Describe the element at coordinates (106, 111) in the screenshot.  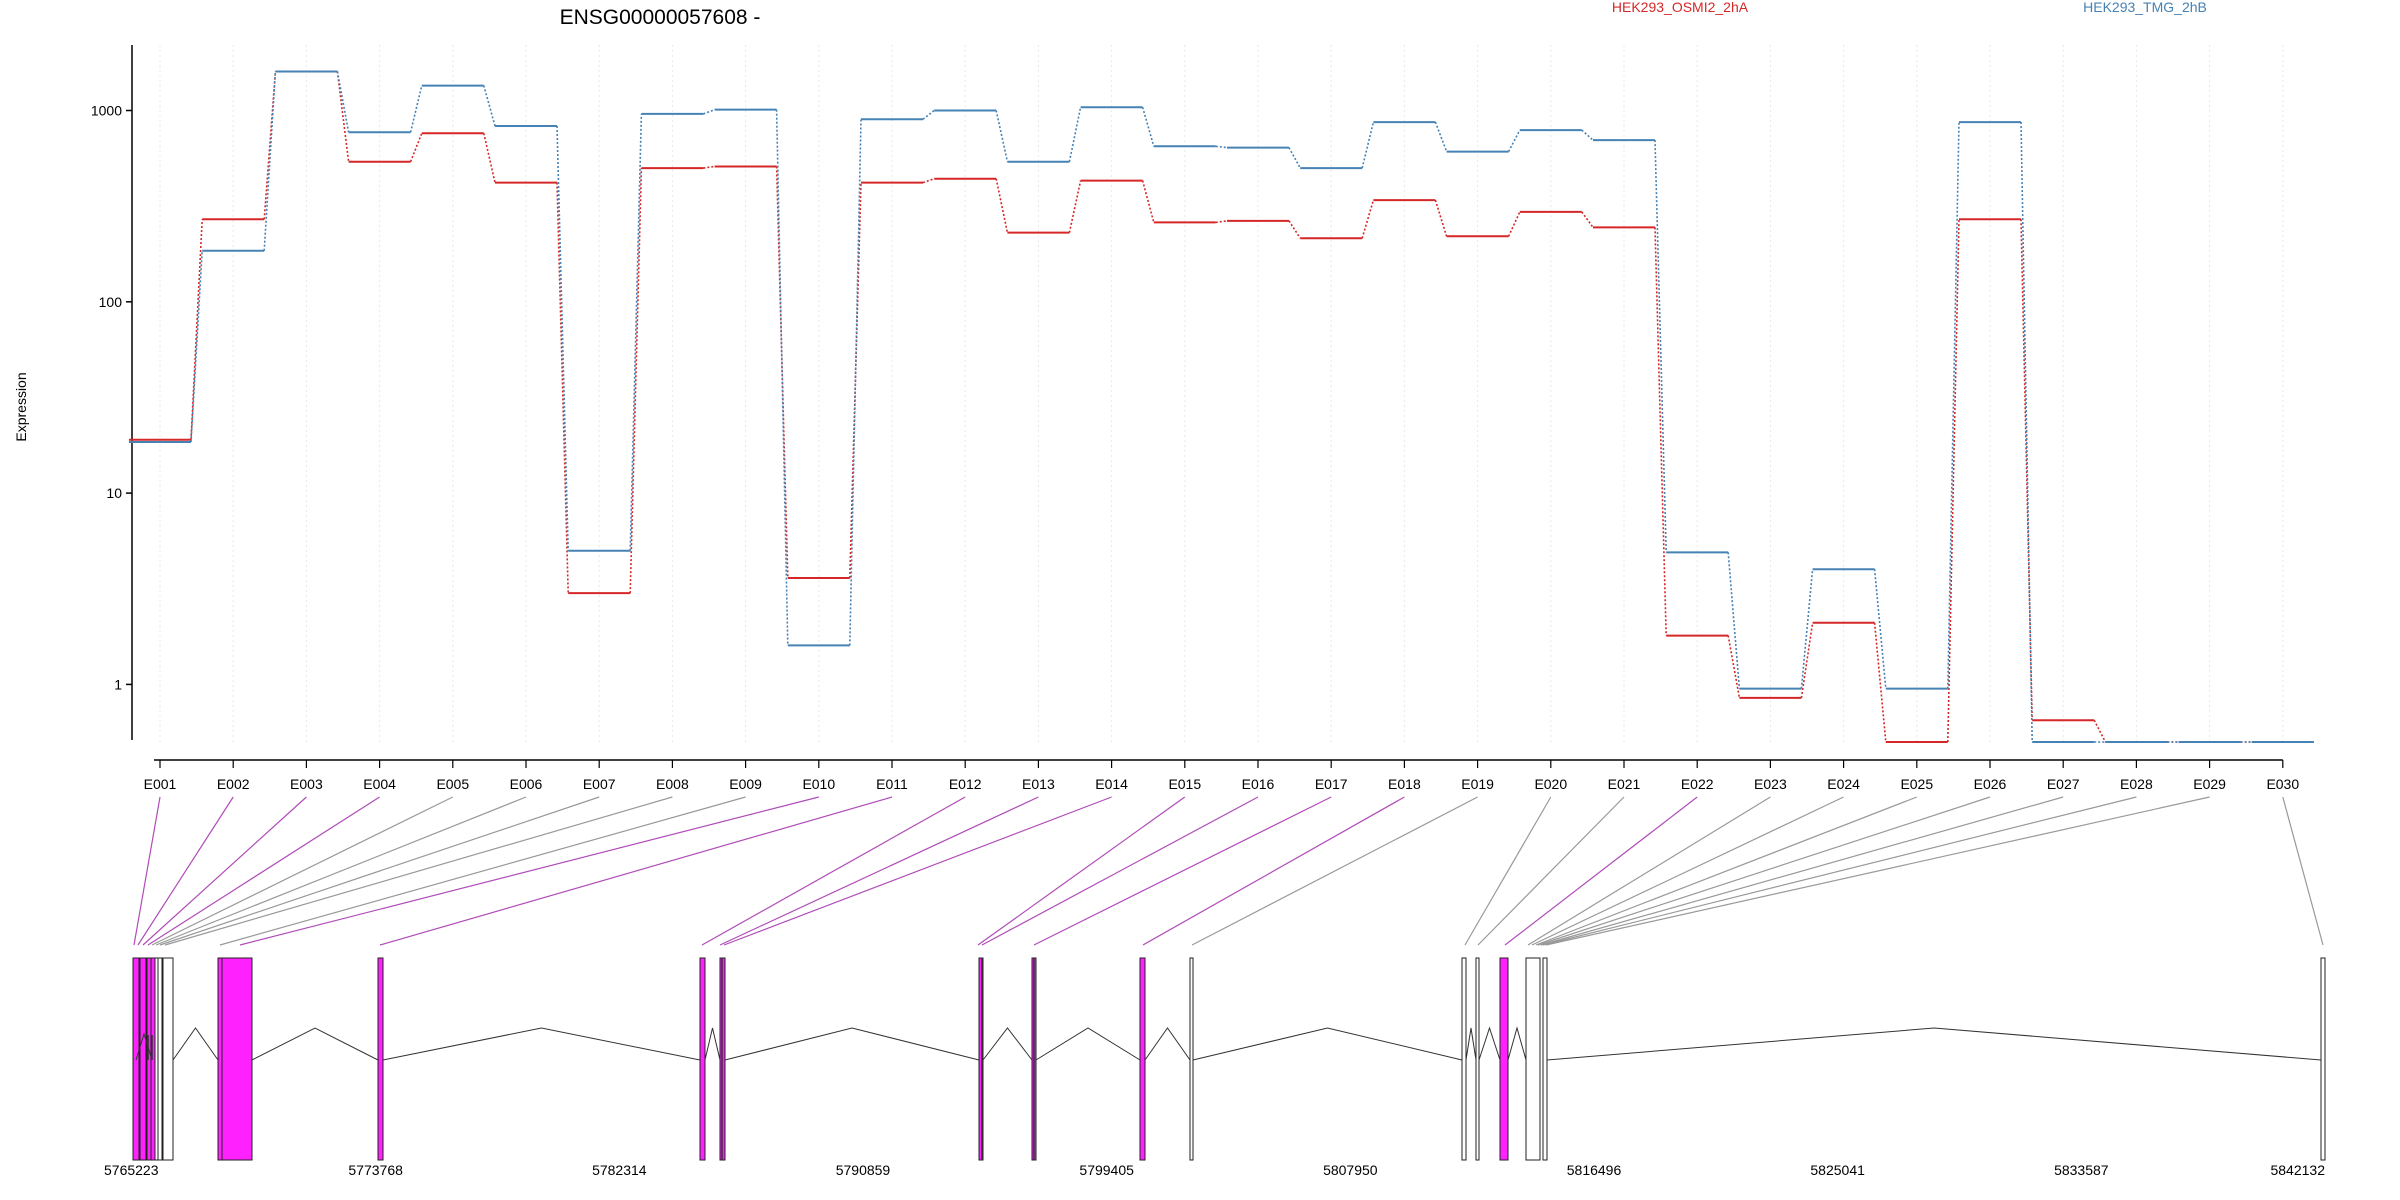
I see `y-tick-label: 1000` at that location.